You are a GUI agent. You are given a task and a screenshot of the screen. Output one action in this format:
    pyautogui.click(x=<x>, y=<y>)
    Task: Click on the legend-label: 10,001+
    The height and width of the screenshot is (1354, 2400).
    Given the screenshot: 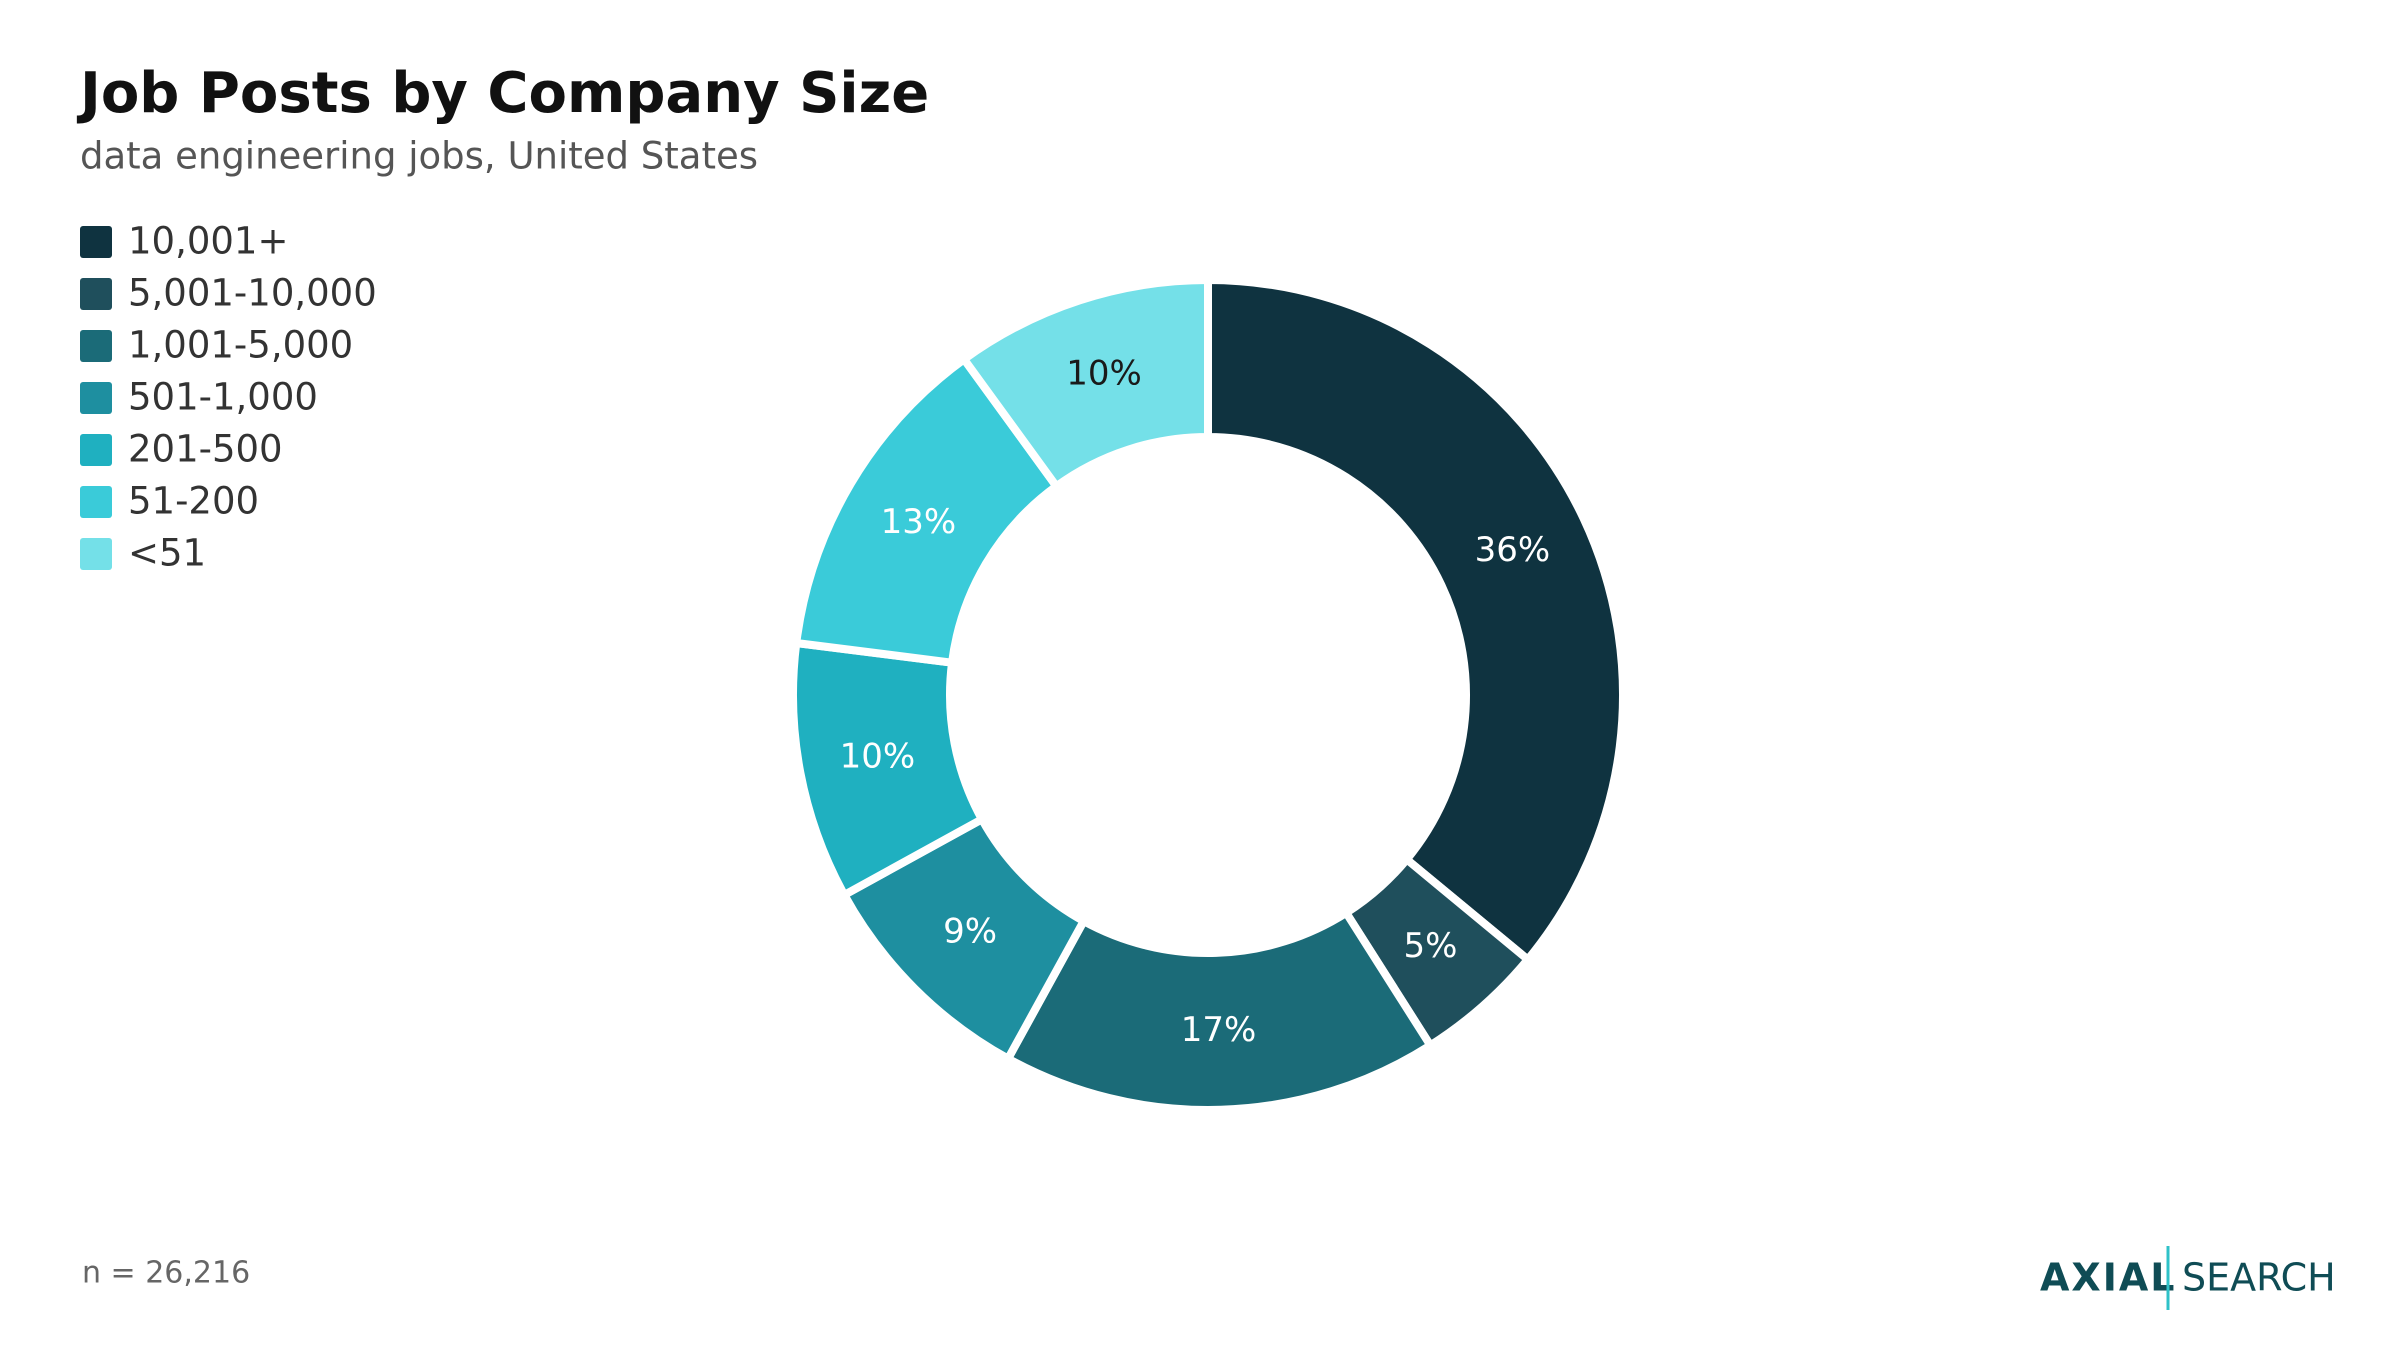 What is the action you would take?
    pyautogui.click(x=208, y=241)
    